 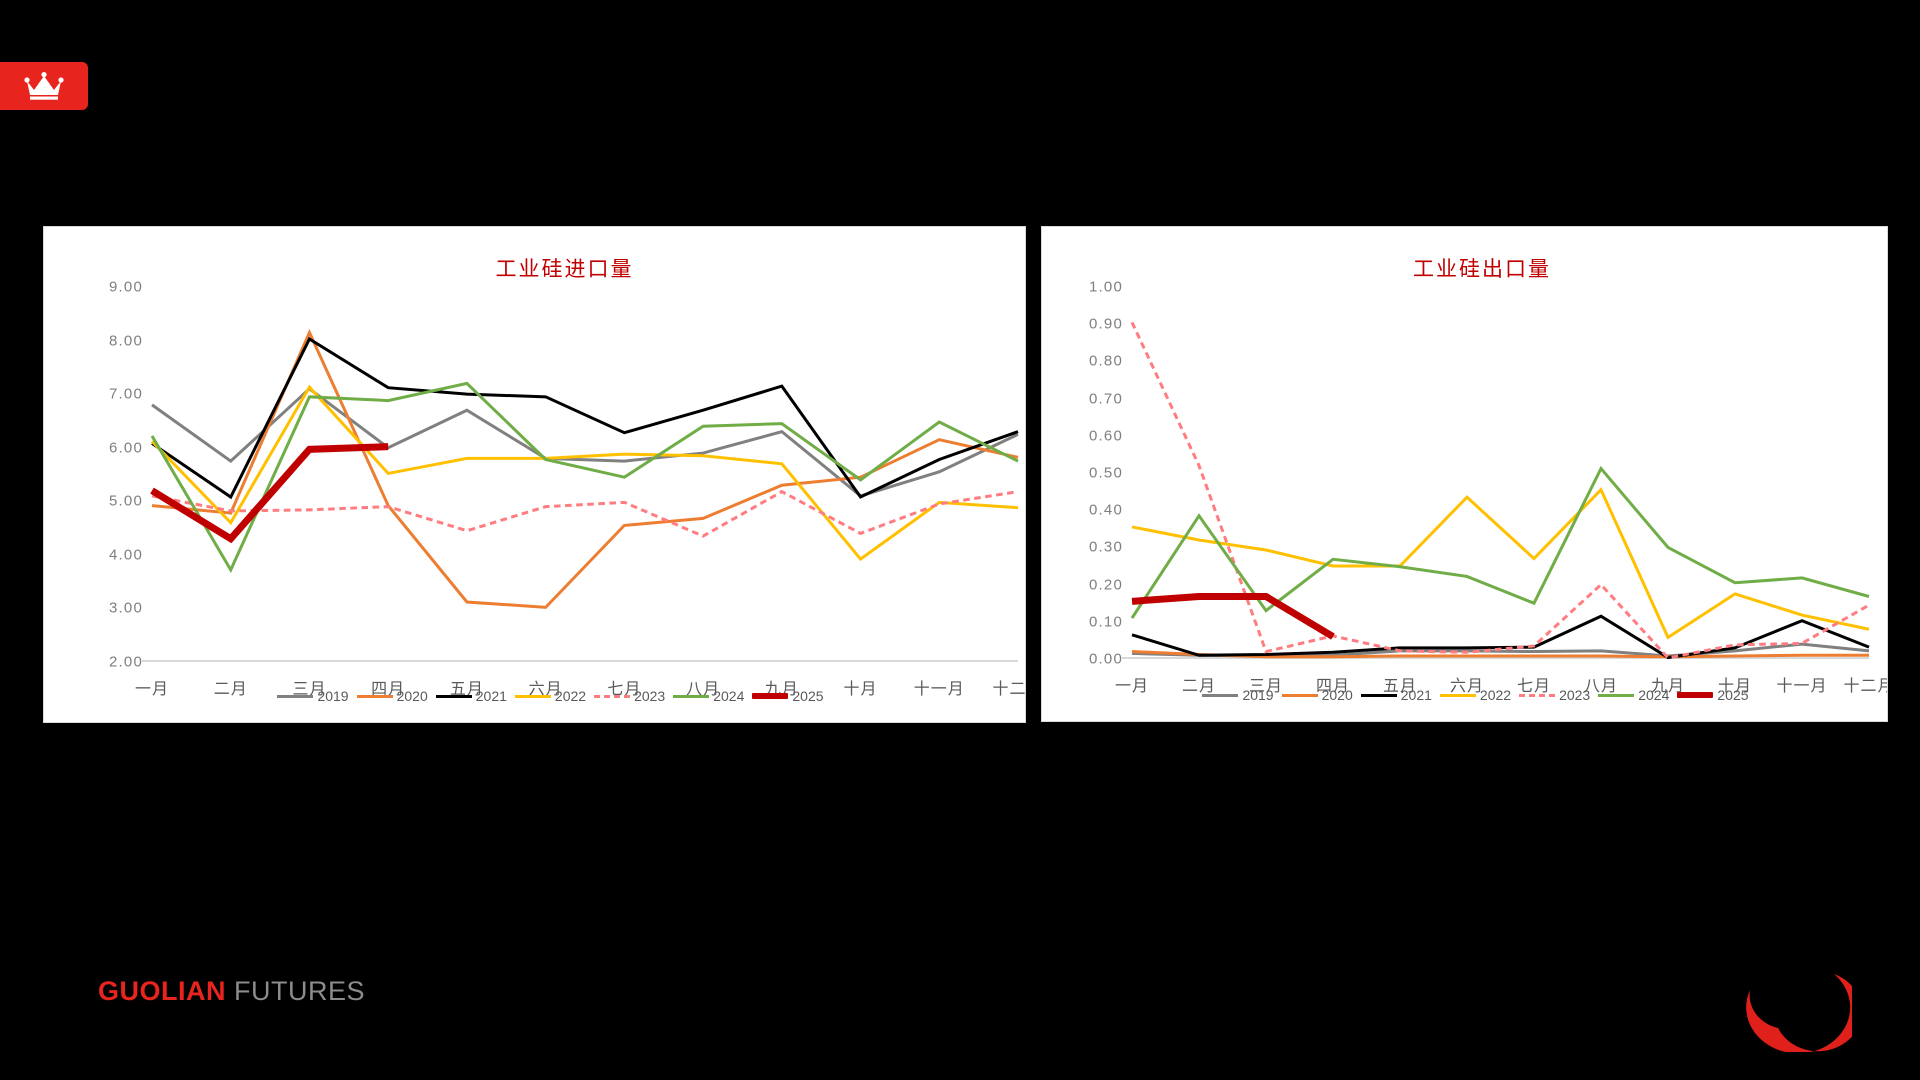 What do you see at coordinates (1106, 399) in the screenshot?
I see `y-axis-tick-label: 0.70` at bounding box center [1106, 399].